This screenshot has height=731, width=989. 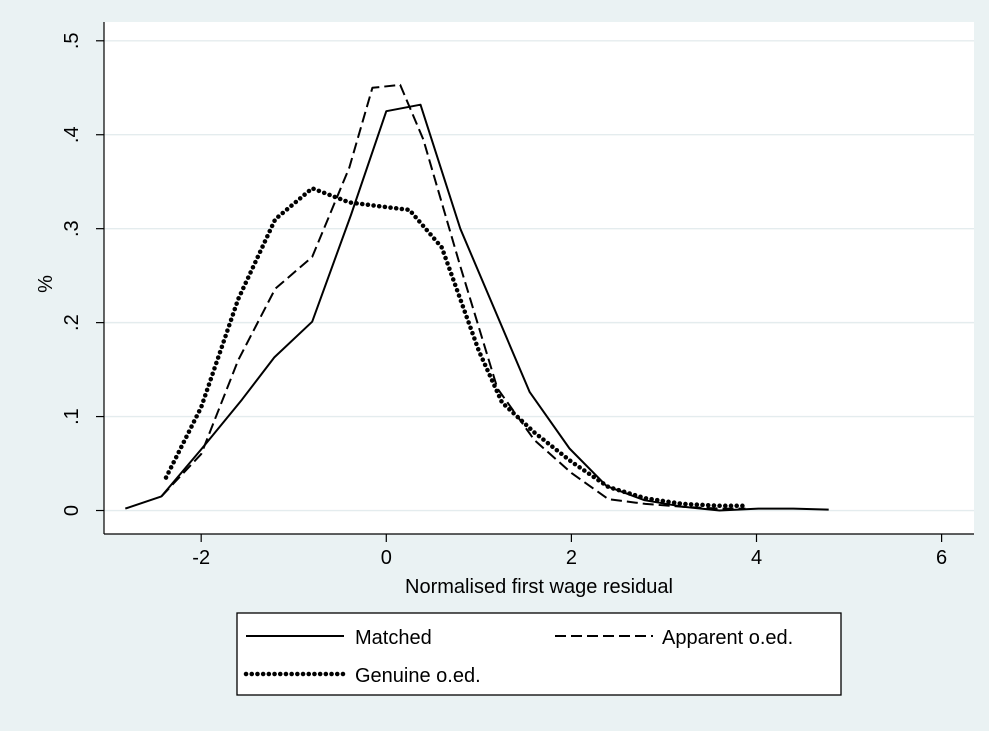 I want to click on legend-label-matched: Matched, so click(x=393, y=638).